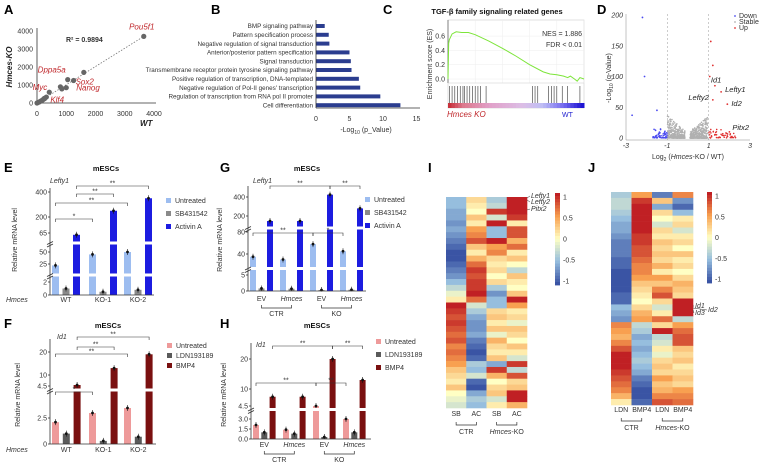 This screenshot has height=467, width=761. I want to click on h-replicate-dot, so click(362, 380).